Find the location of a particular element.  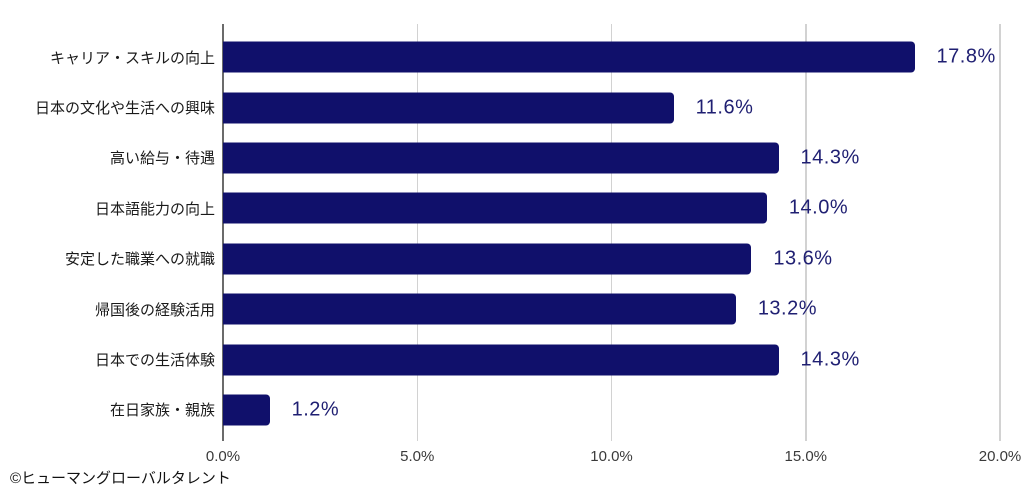

category-label: キャリア・スキルの向上 is located at coordinates (132, 58).